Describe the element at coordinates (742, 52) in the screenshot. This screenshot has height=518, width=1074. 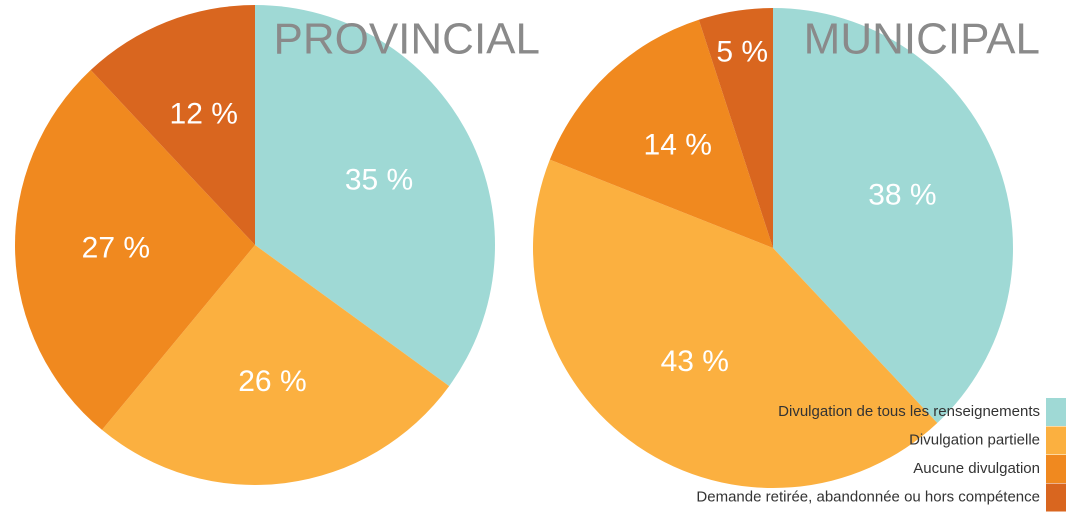
I see `slice-label: 5 %` at that location.